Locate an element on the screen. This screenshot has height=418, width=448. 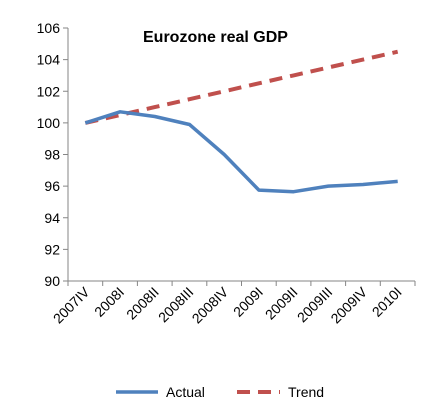
x-tick-label: 2009II is located at coordinates (281, 303).